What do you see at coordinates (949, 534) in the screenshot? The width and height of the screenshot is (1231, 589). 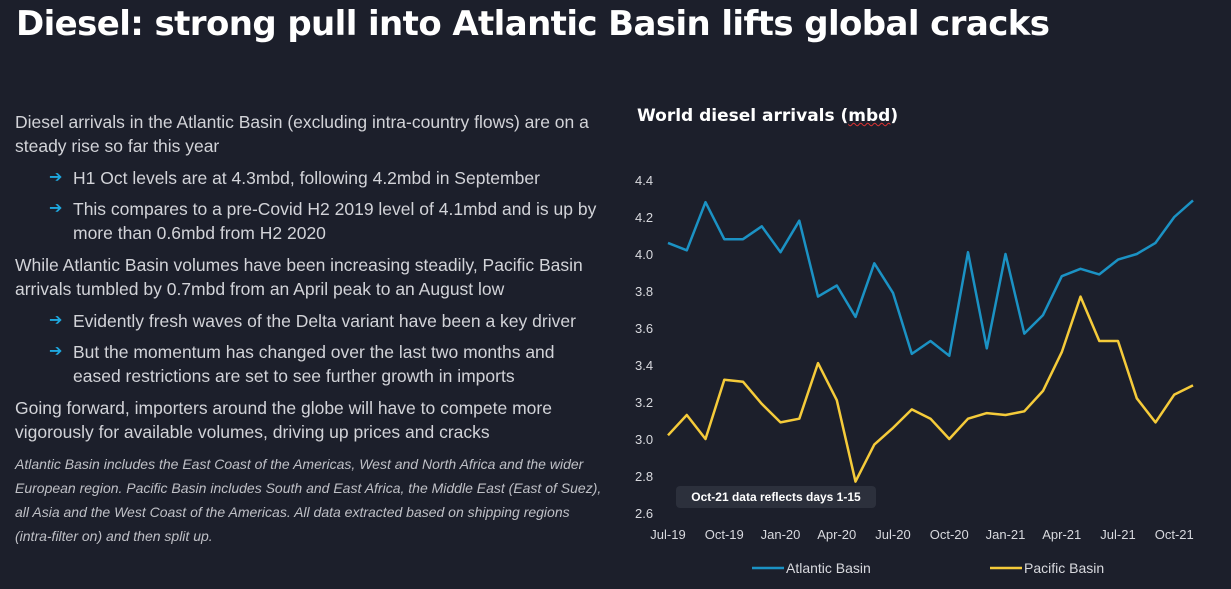 I see `x-tick-label: Oct-20` at bounding box center [949, 534].